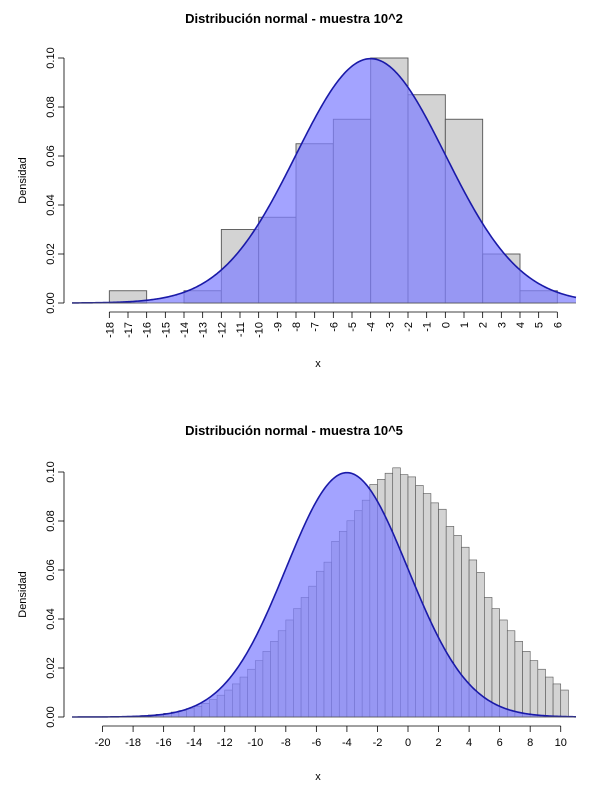 This screenshot has height=791, width=592. I want to click on x-tick-label: 5, so click(540, 325).